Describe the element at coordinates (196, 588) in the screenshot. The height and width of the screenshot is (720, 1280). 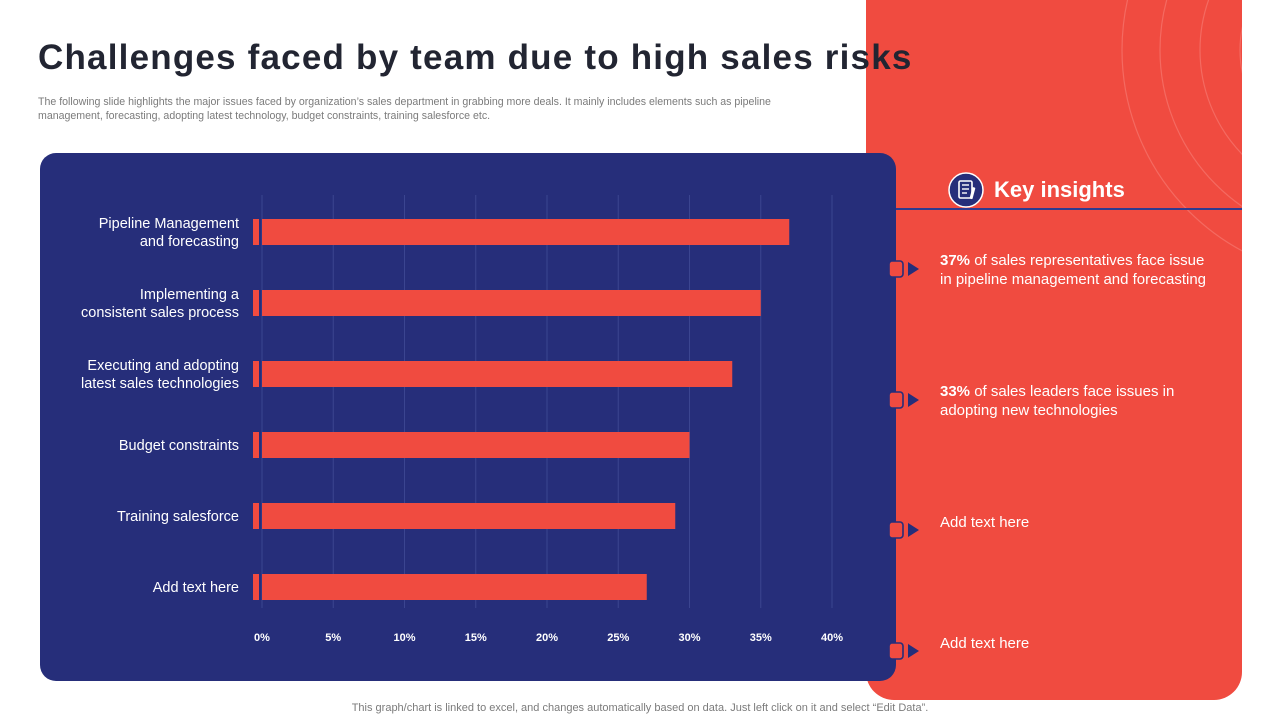
I see `category-label: Add text here` at that location.